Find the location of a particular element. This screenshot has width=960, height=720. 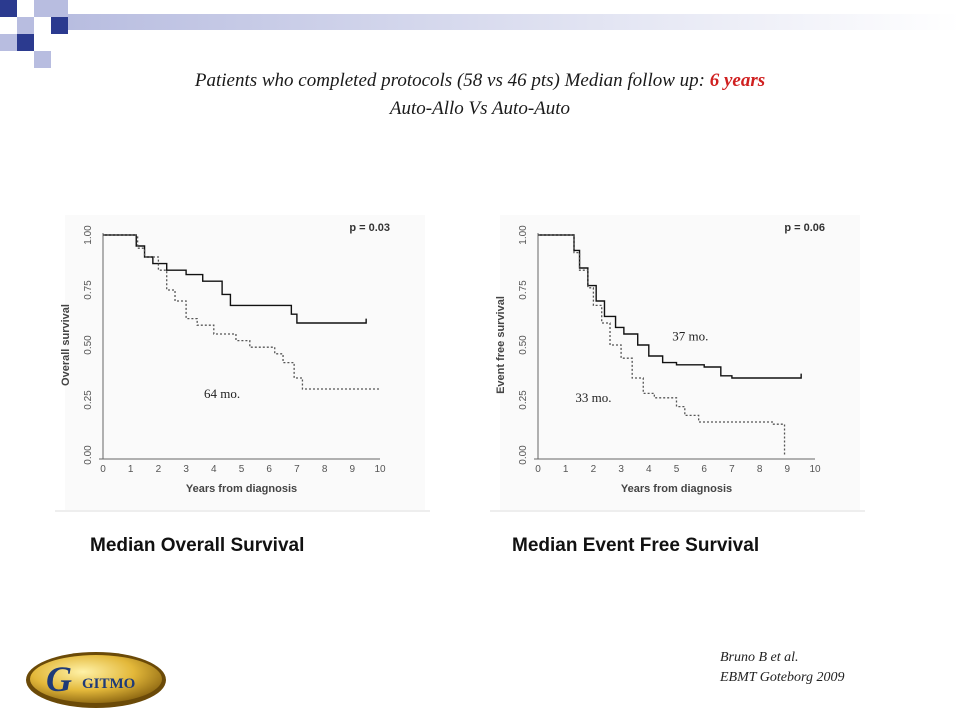

median-annotation: 33 mo. is located at coordinates (593, 397).